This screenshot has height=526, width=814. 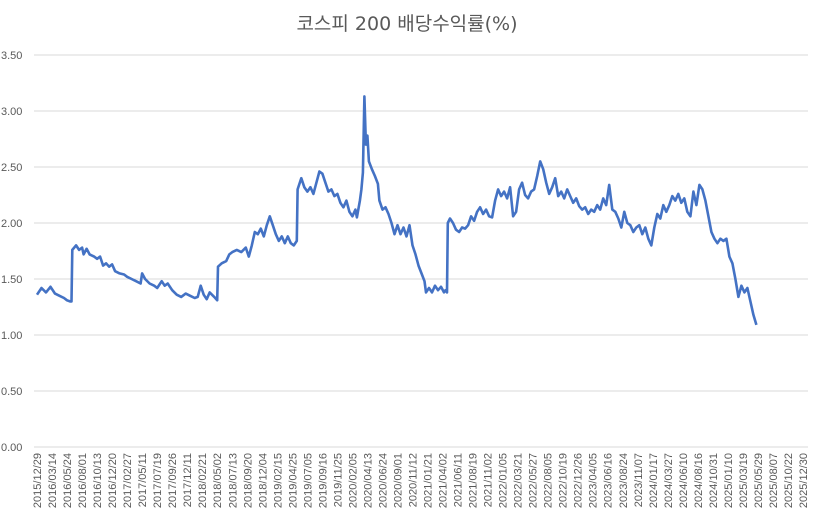 I want to click on y-tick-label: 1.00, so click(x=11, y=336).